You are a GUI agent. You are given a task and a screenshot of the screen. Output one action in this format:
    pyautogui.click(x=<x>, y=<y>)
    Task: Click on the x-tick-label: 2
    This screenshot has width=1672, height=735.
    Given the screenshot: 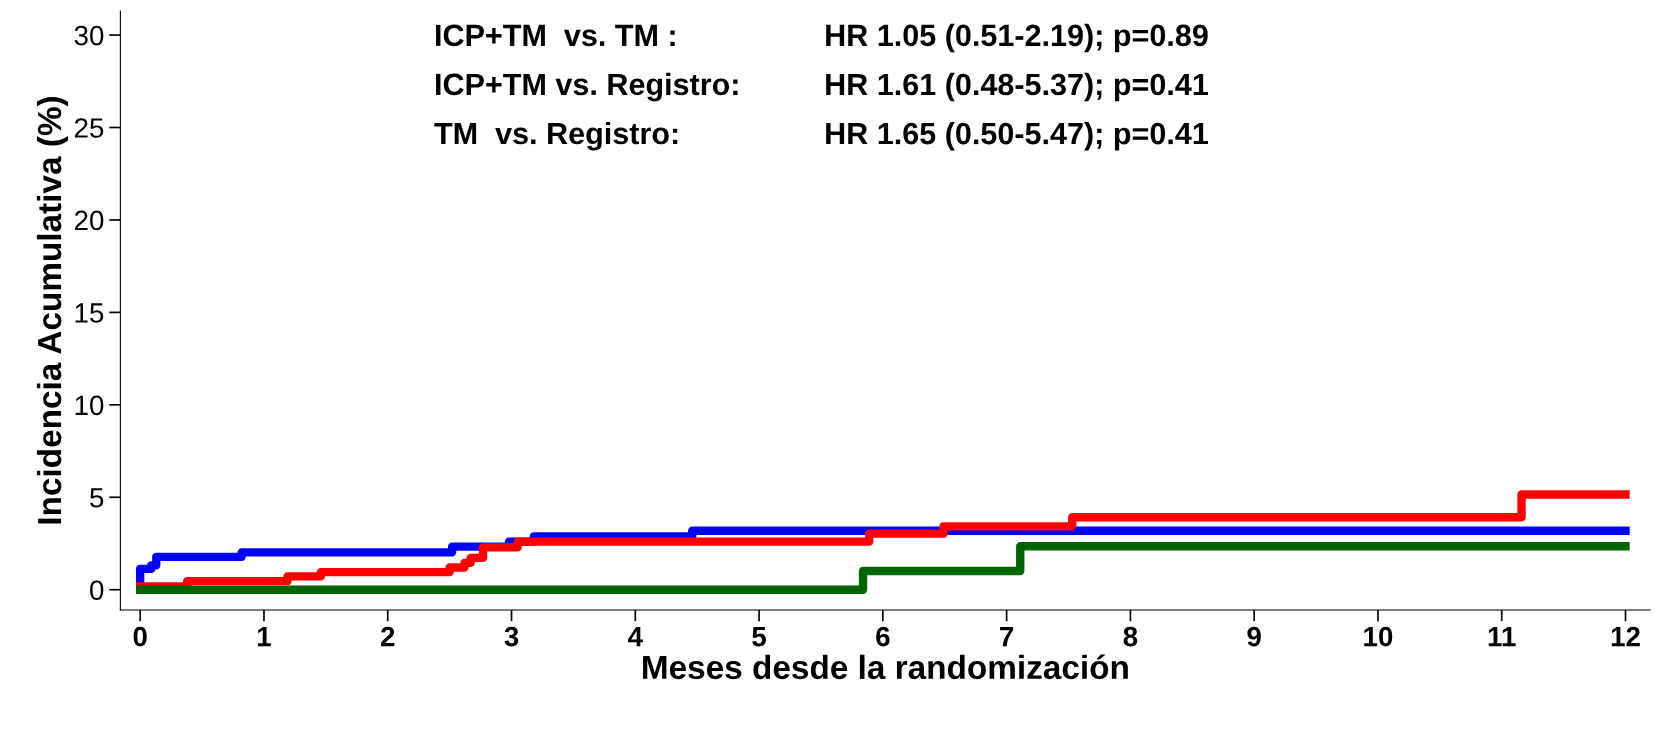 What is the action you would take?
    pyautogui.click(x=387, y=636)
    